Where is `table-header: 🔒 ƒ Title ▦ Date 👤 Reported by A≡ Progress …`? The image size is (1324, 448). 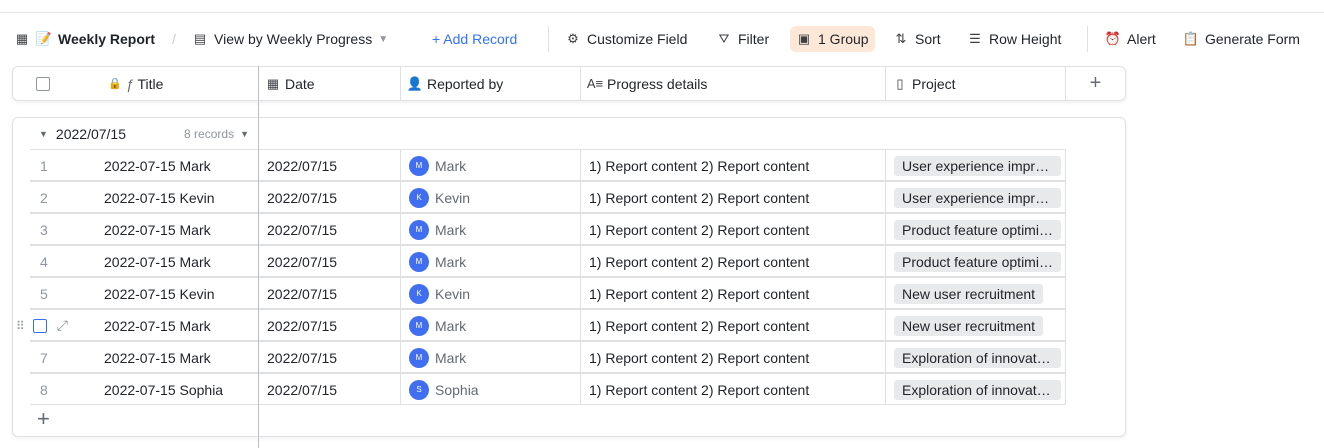 table-header: 🔒 ƒ Title ▦ Date 👤 Reported by A≡ Progress … is located at coordinates (569, 83).